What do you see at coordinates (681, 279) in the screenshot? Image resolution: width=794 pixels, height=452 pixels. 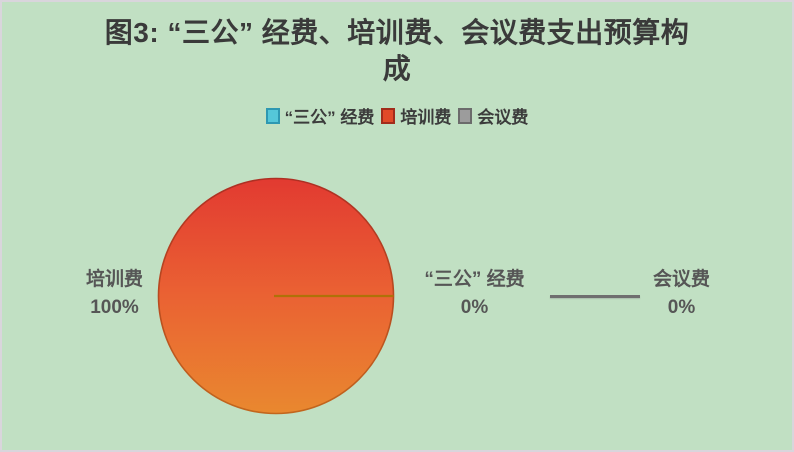 I see `data-label-meeting-name: 会议费` at bounding box center [681, 279].